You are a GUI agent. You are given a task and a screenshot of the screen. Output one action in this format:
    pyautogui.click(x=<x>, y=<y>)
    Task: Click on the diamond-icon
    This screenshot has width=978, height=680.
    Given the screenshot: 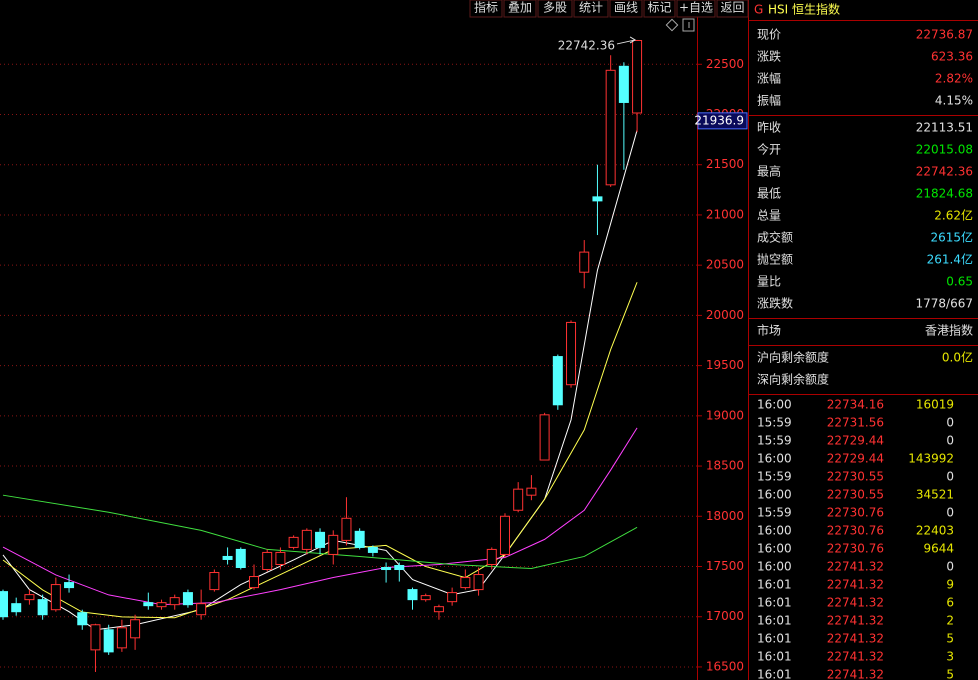 What is the action you would take?
    pyautogui.click(x=672, y=25)
    